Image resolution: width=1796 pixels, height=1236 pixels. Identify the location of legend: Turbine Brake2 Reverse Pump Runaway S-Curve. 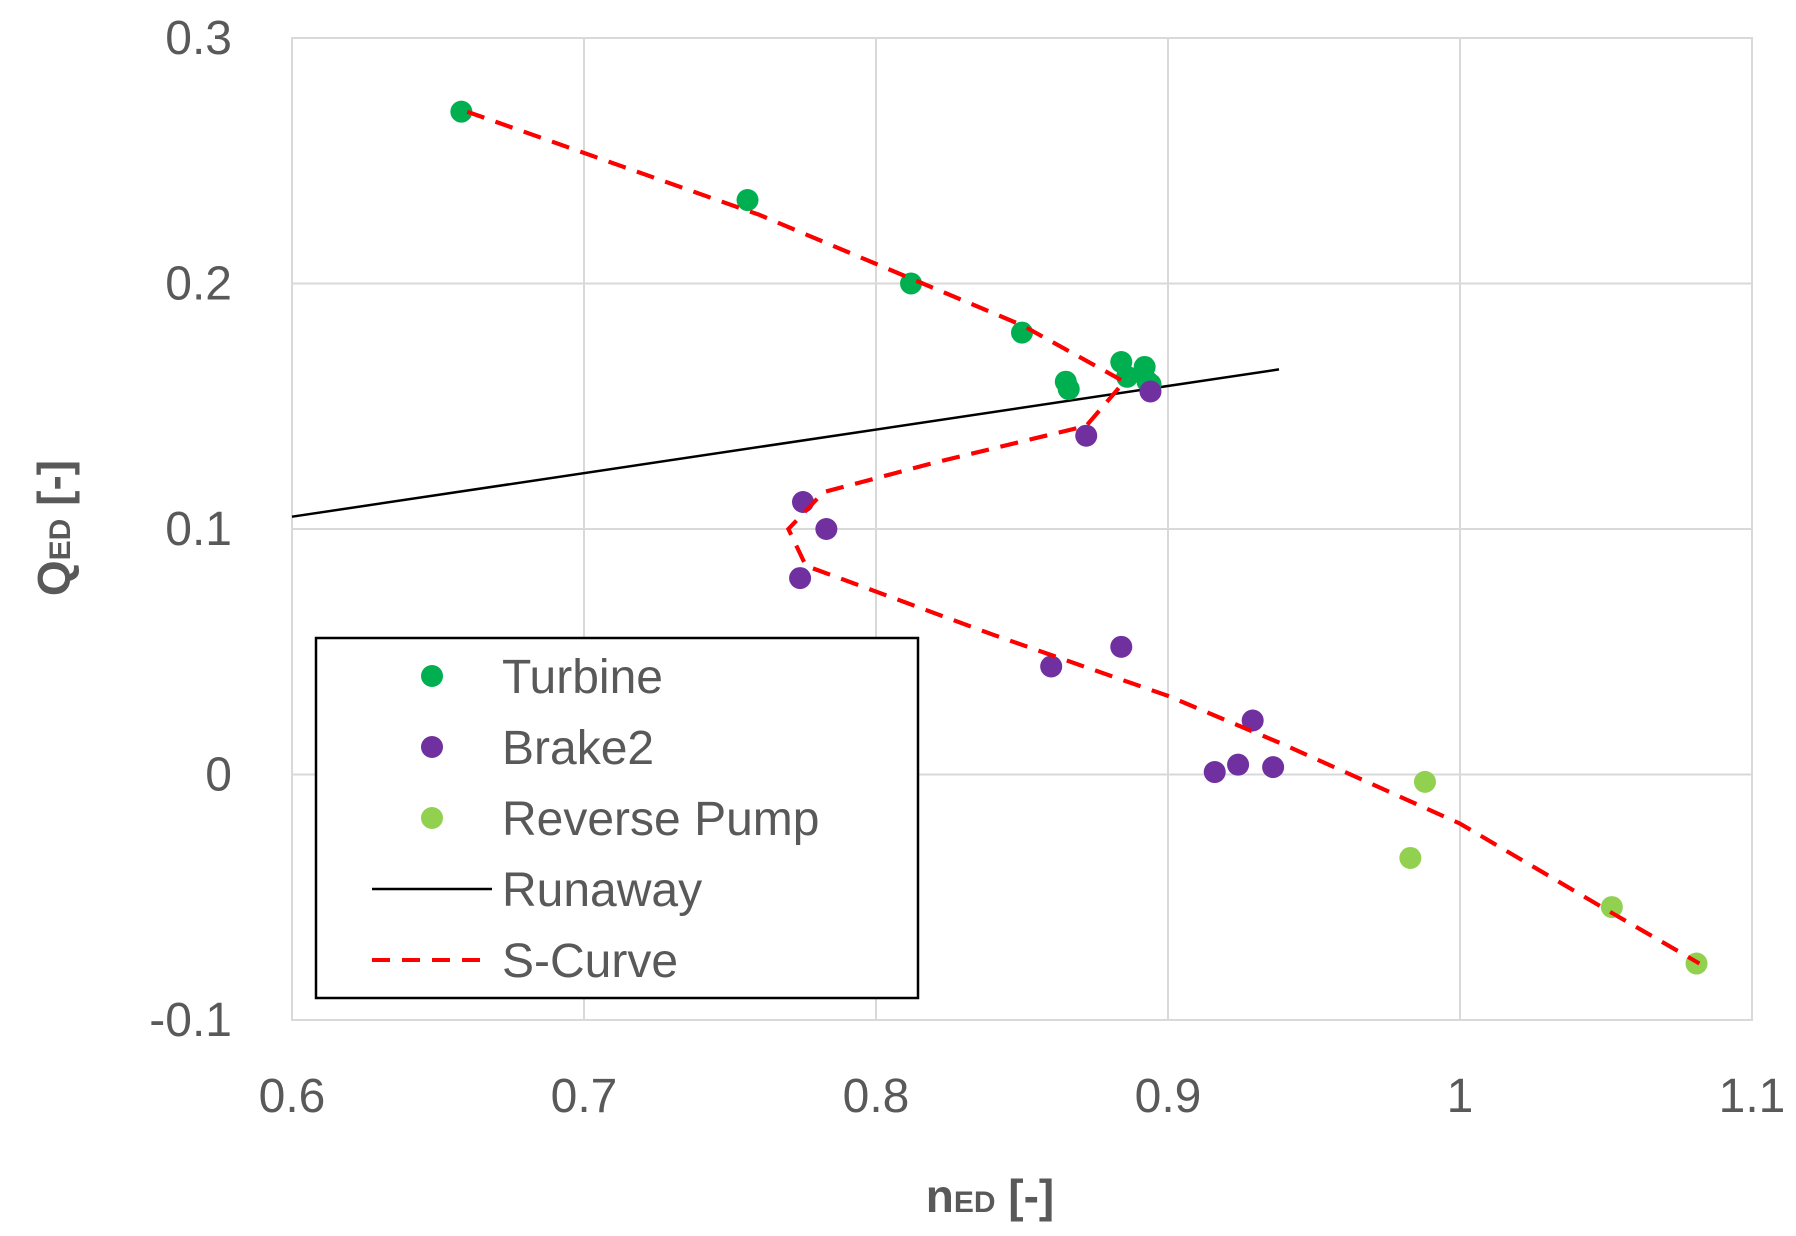
(617, 818).